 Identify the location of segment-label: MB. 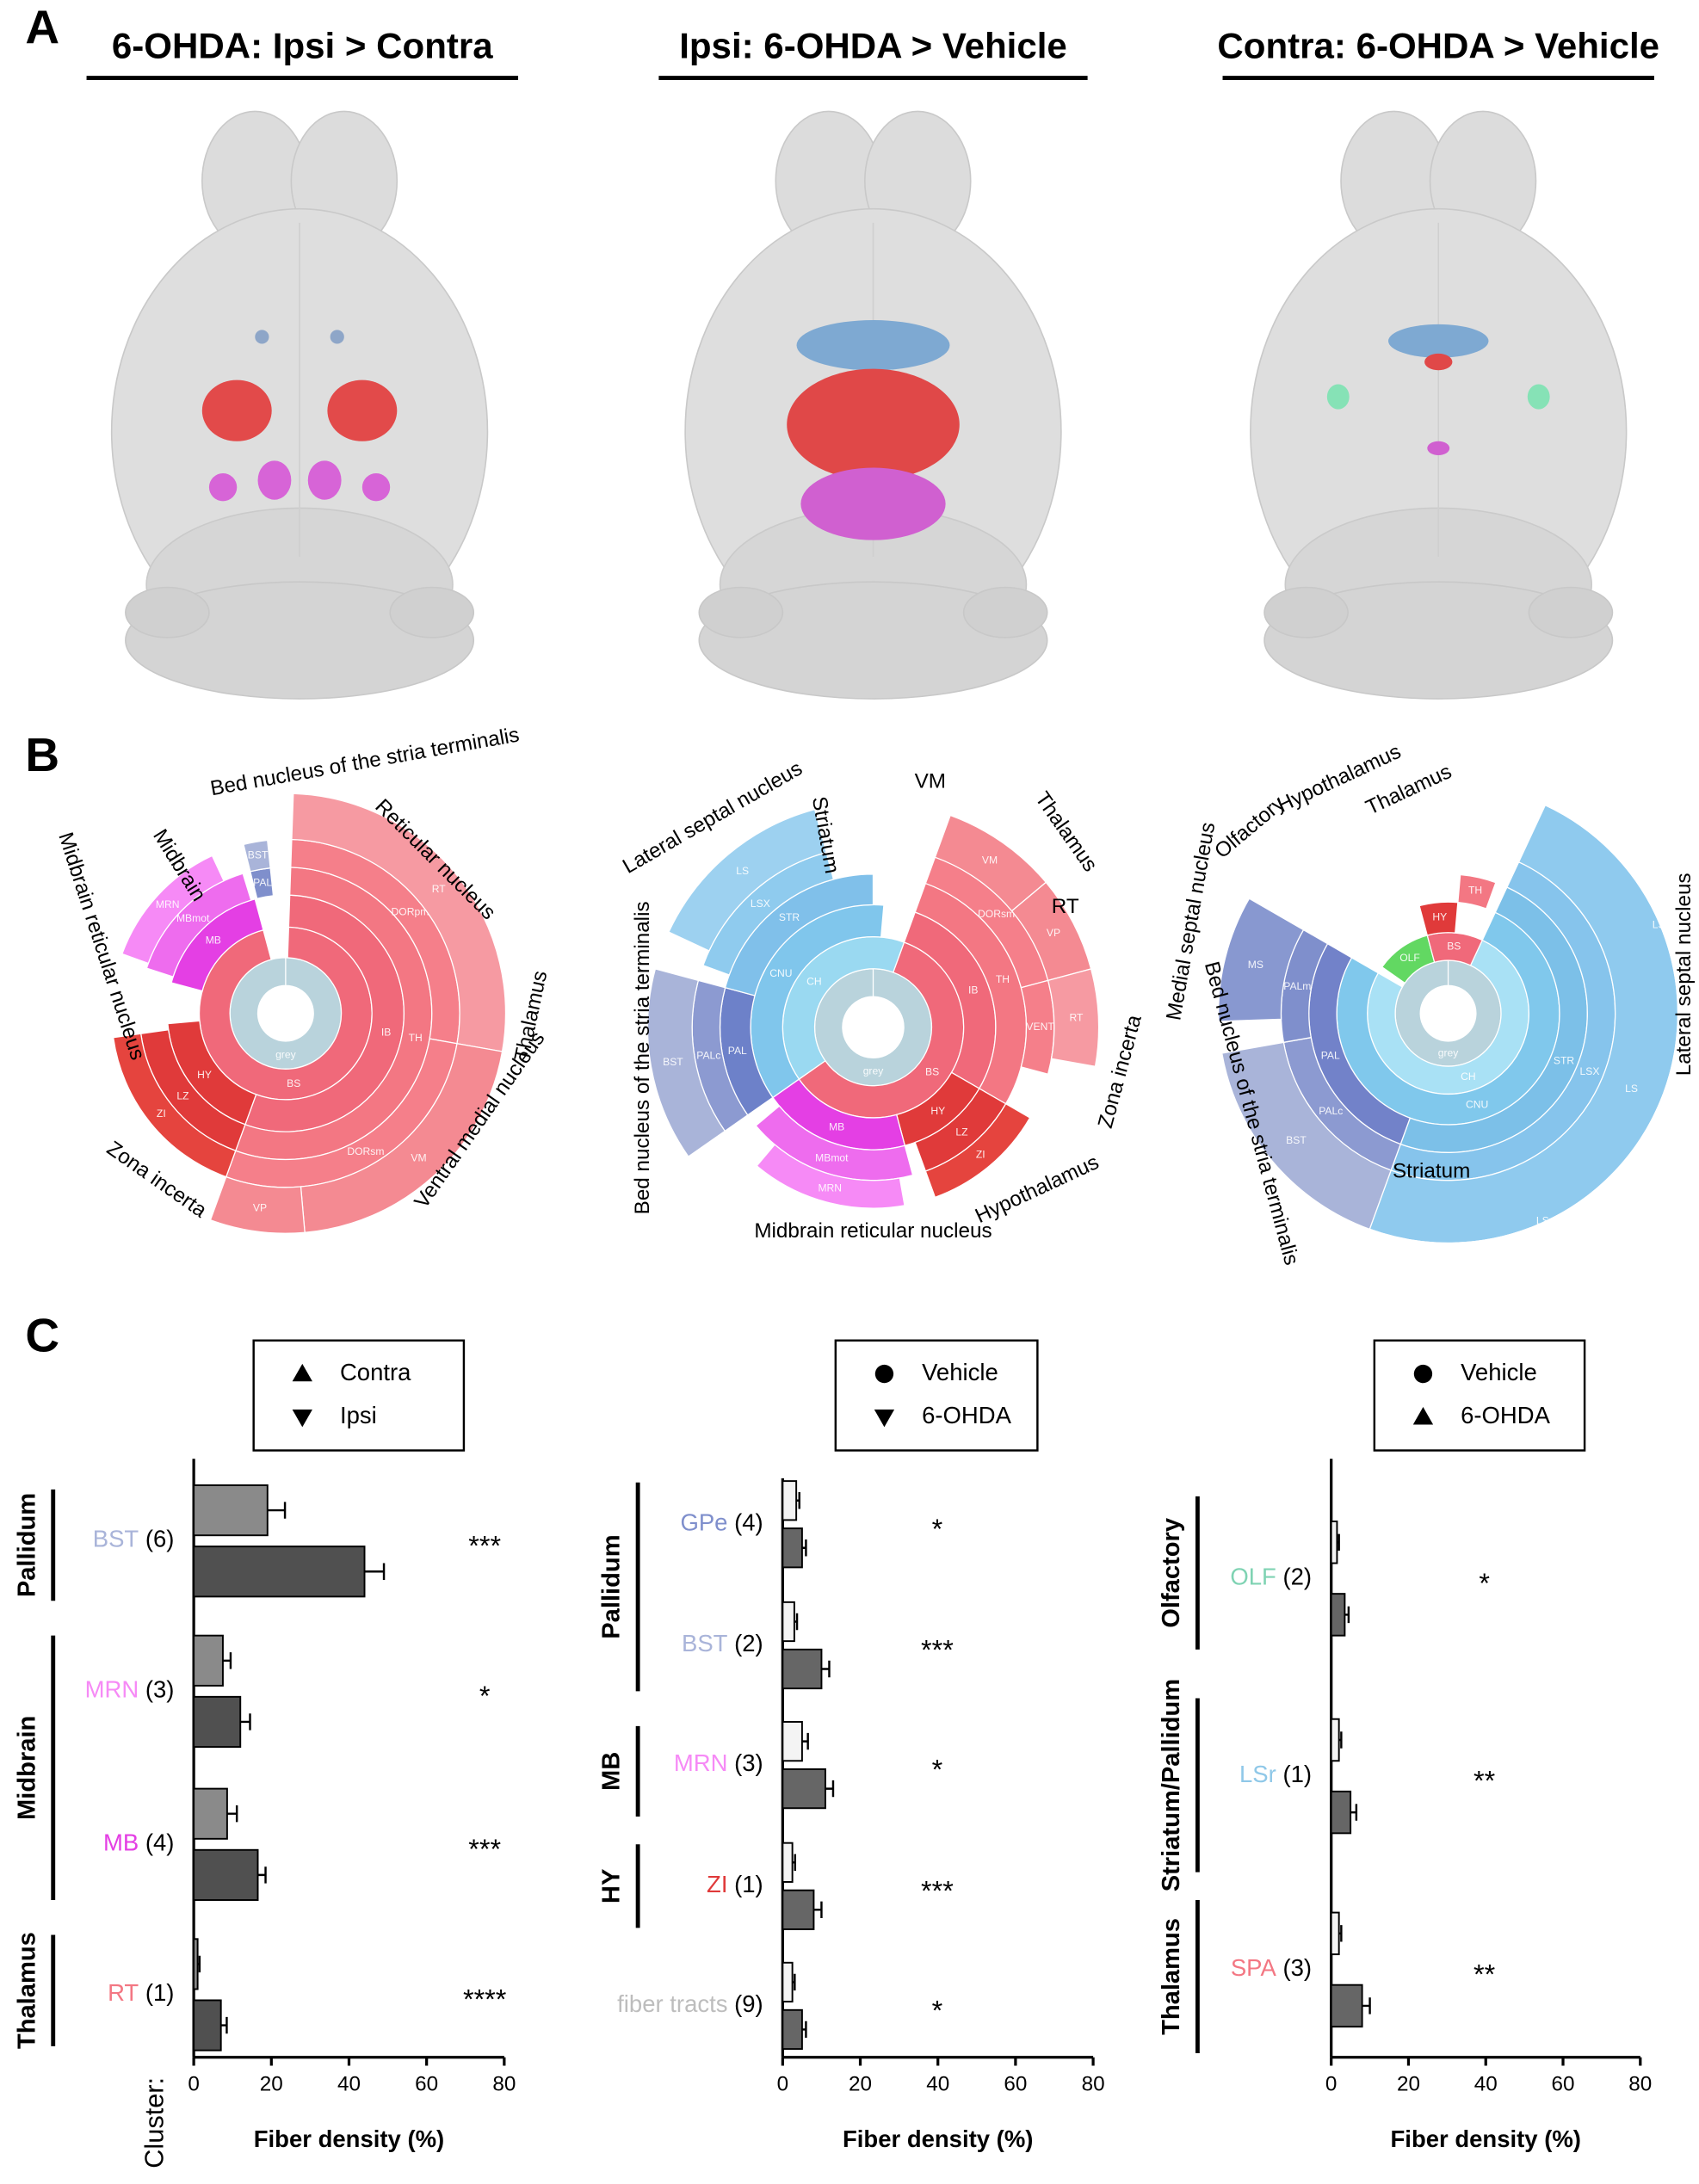
(213, 941).